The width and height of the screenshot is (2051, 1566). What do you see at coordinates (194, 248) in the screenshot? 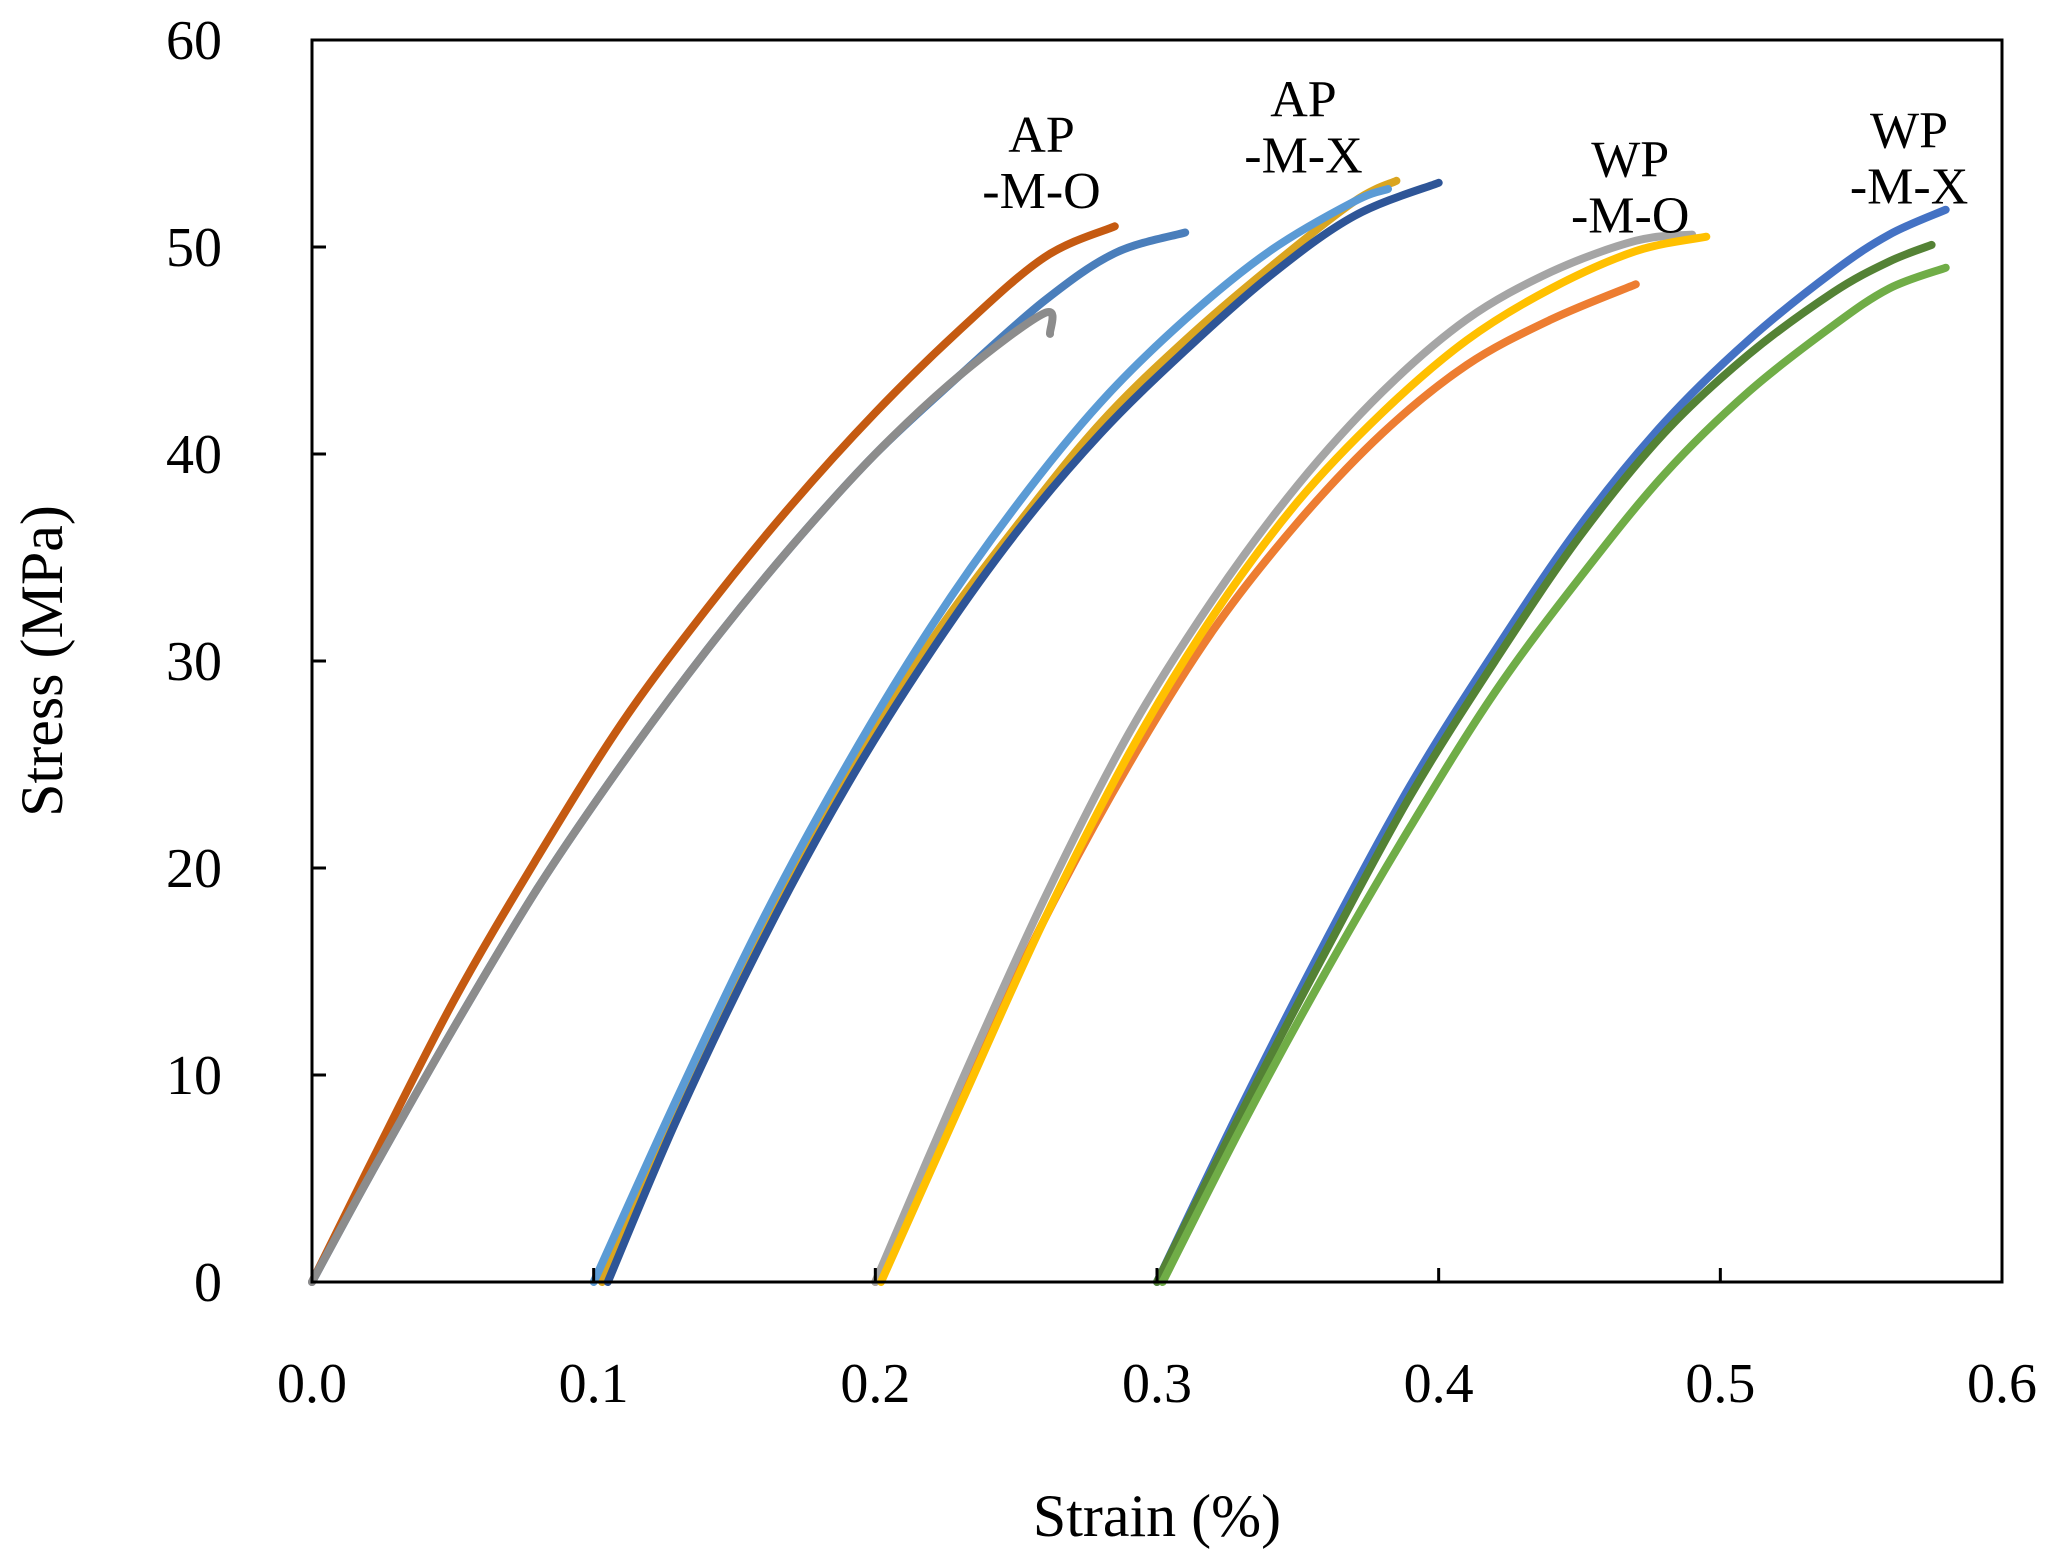
I see `y-tick-label: 50` at bounding box center [194, 248].